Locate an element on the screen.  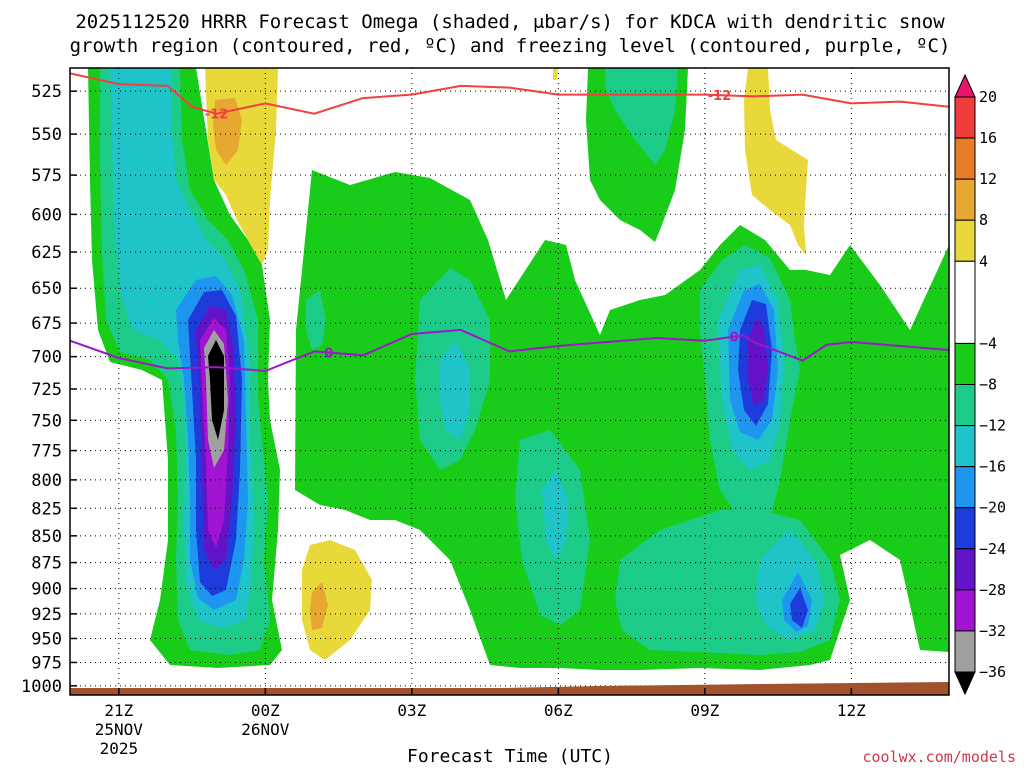
colorbar-label: −36 is located at coordinates (992, 672).